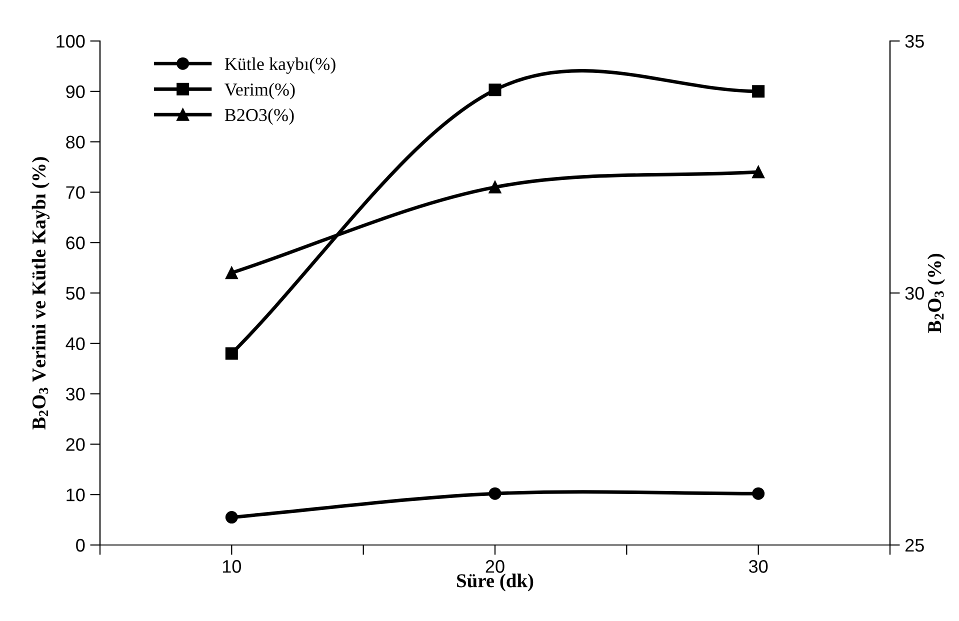 This screenshot has height=621, width=959. I want to click on y-tick-label: 40, so click(75, 343).